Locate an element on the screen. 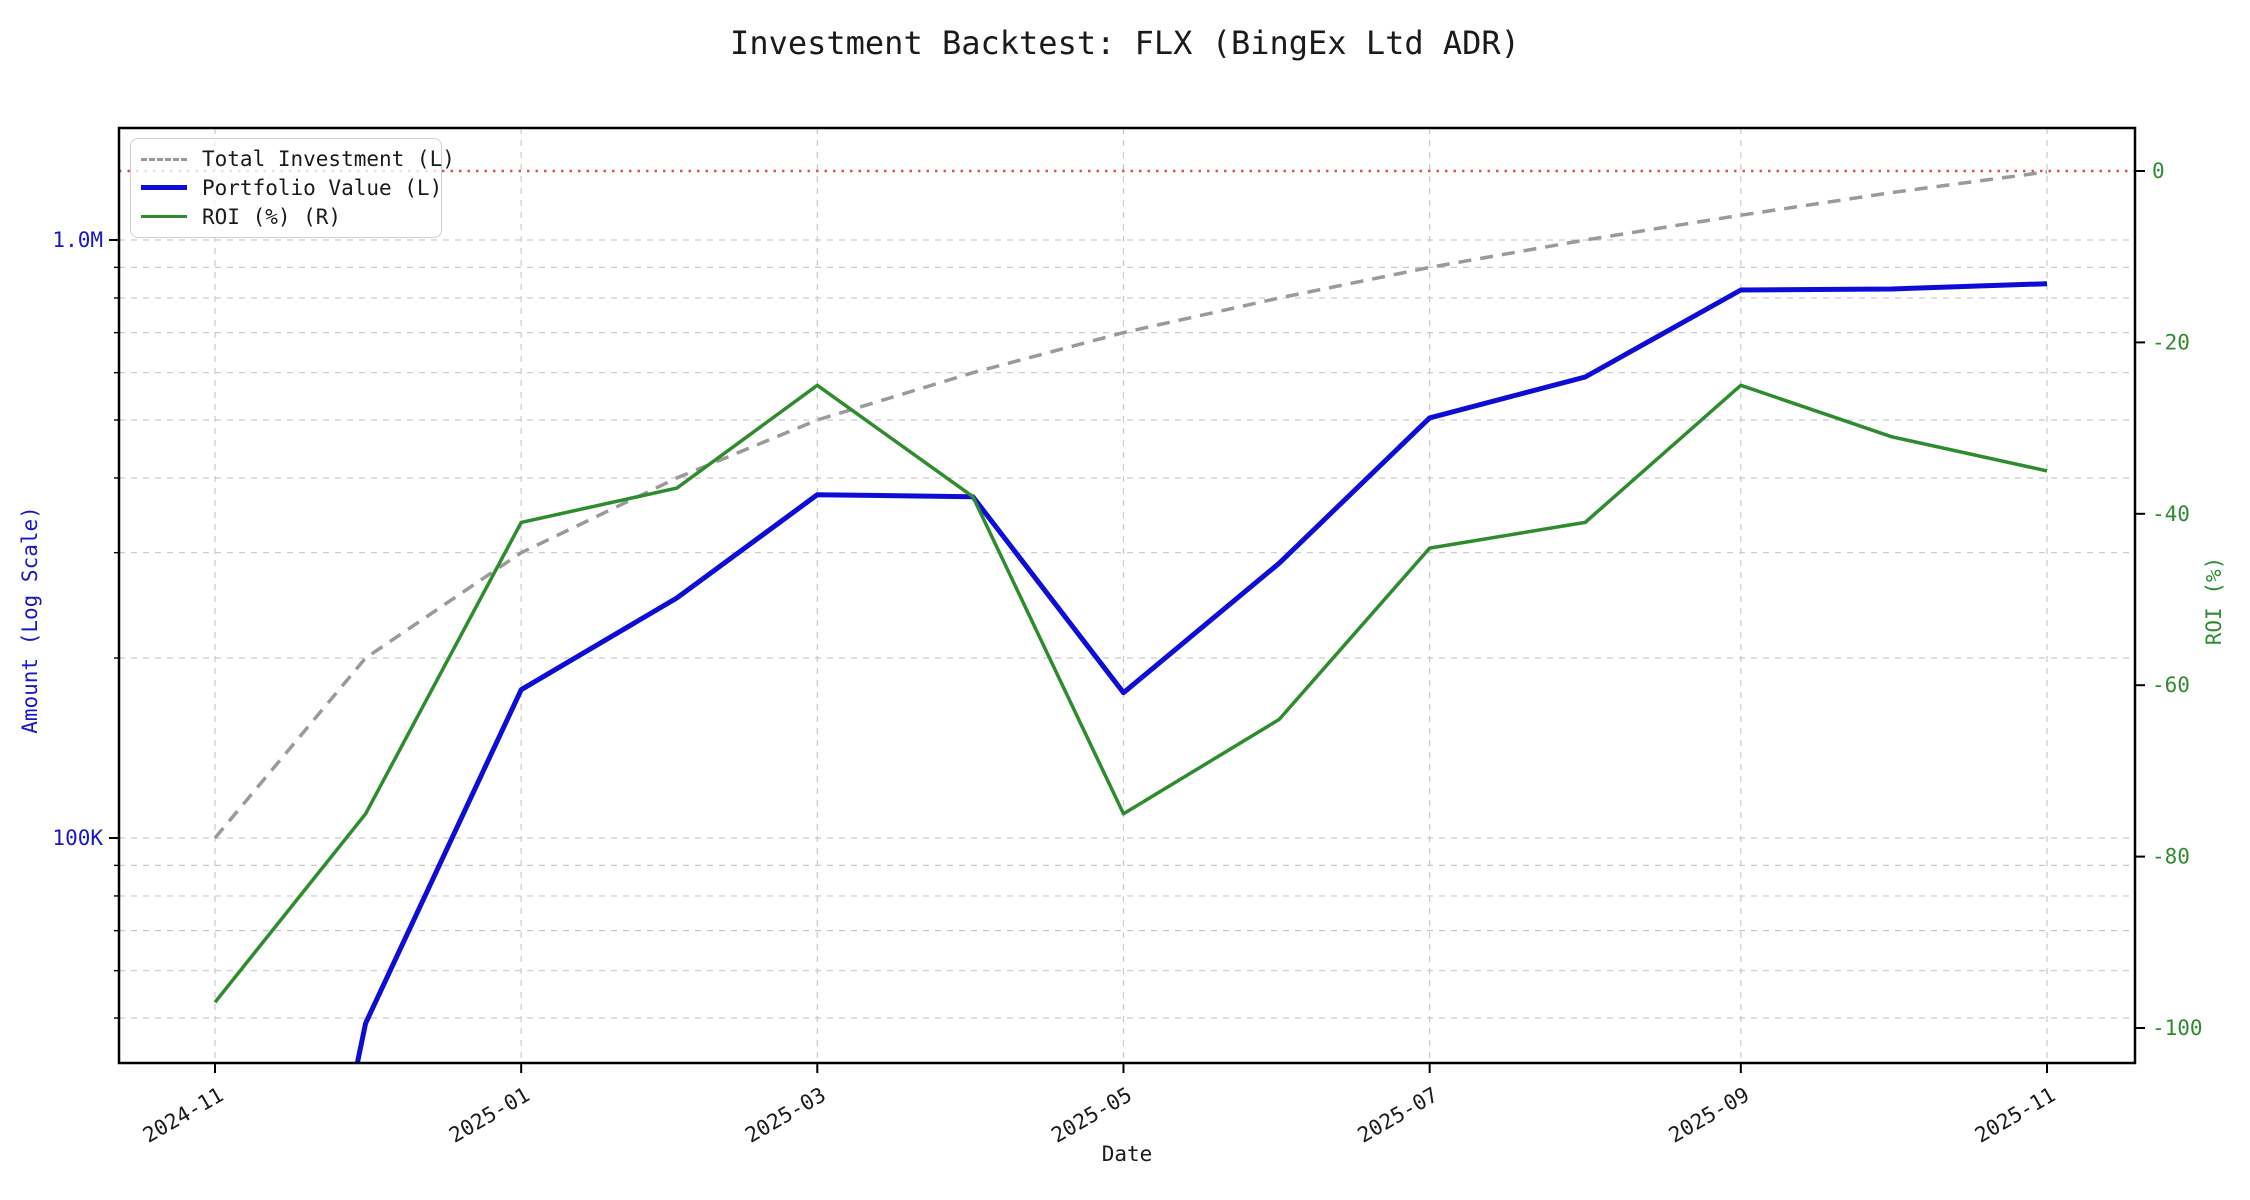 This screenshot has height=1200, width=2250. legend-item-portfolio-value: Portfolio Value (L) is located at coordinates (291, 188).